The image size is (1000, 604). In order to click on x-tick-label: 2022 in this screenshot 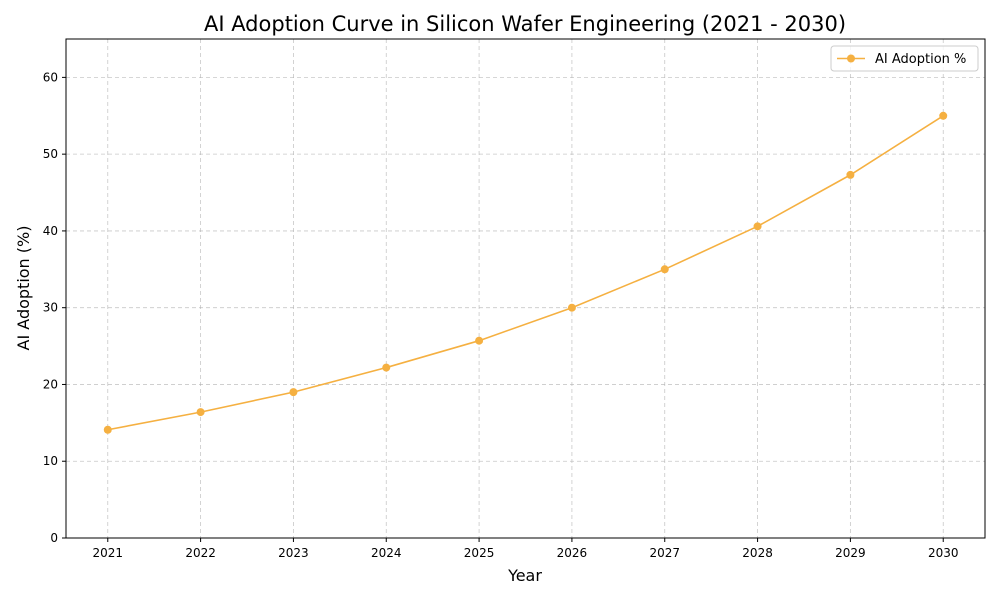, I will do `click(200, 553)`.